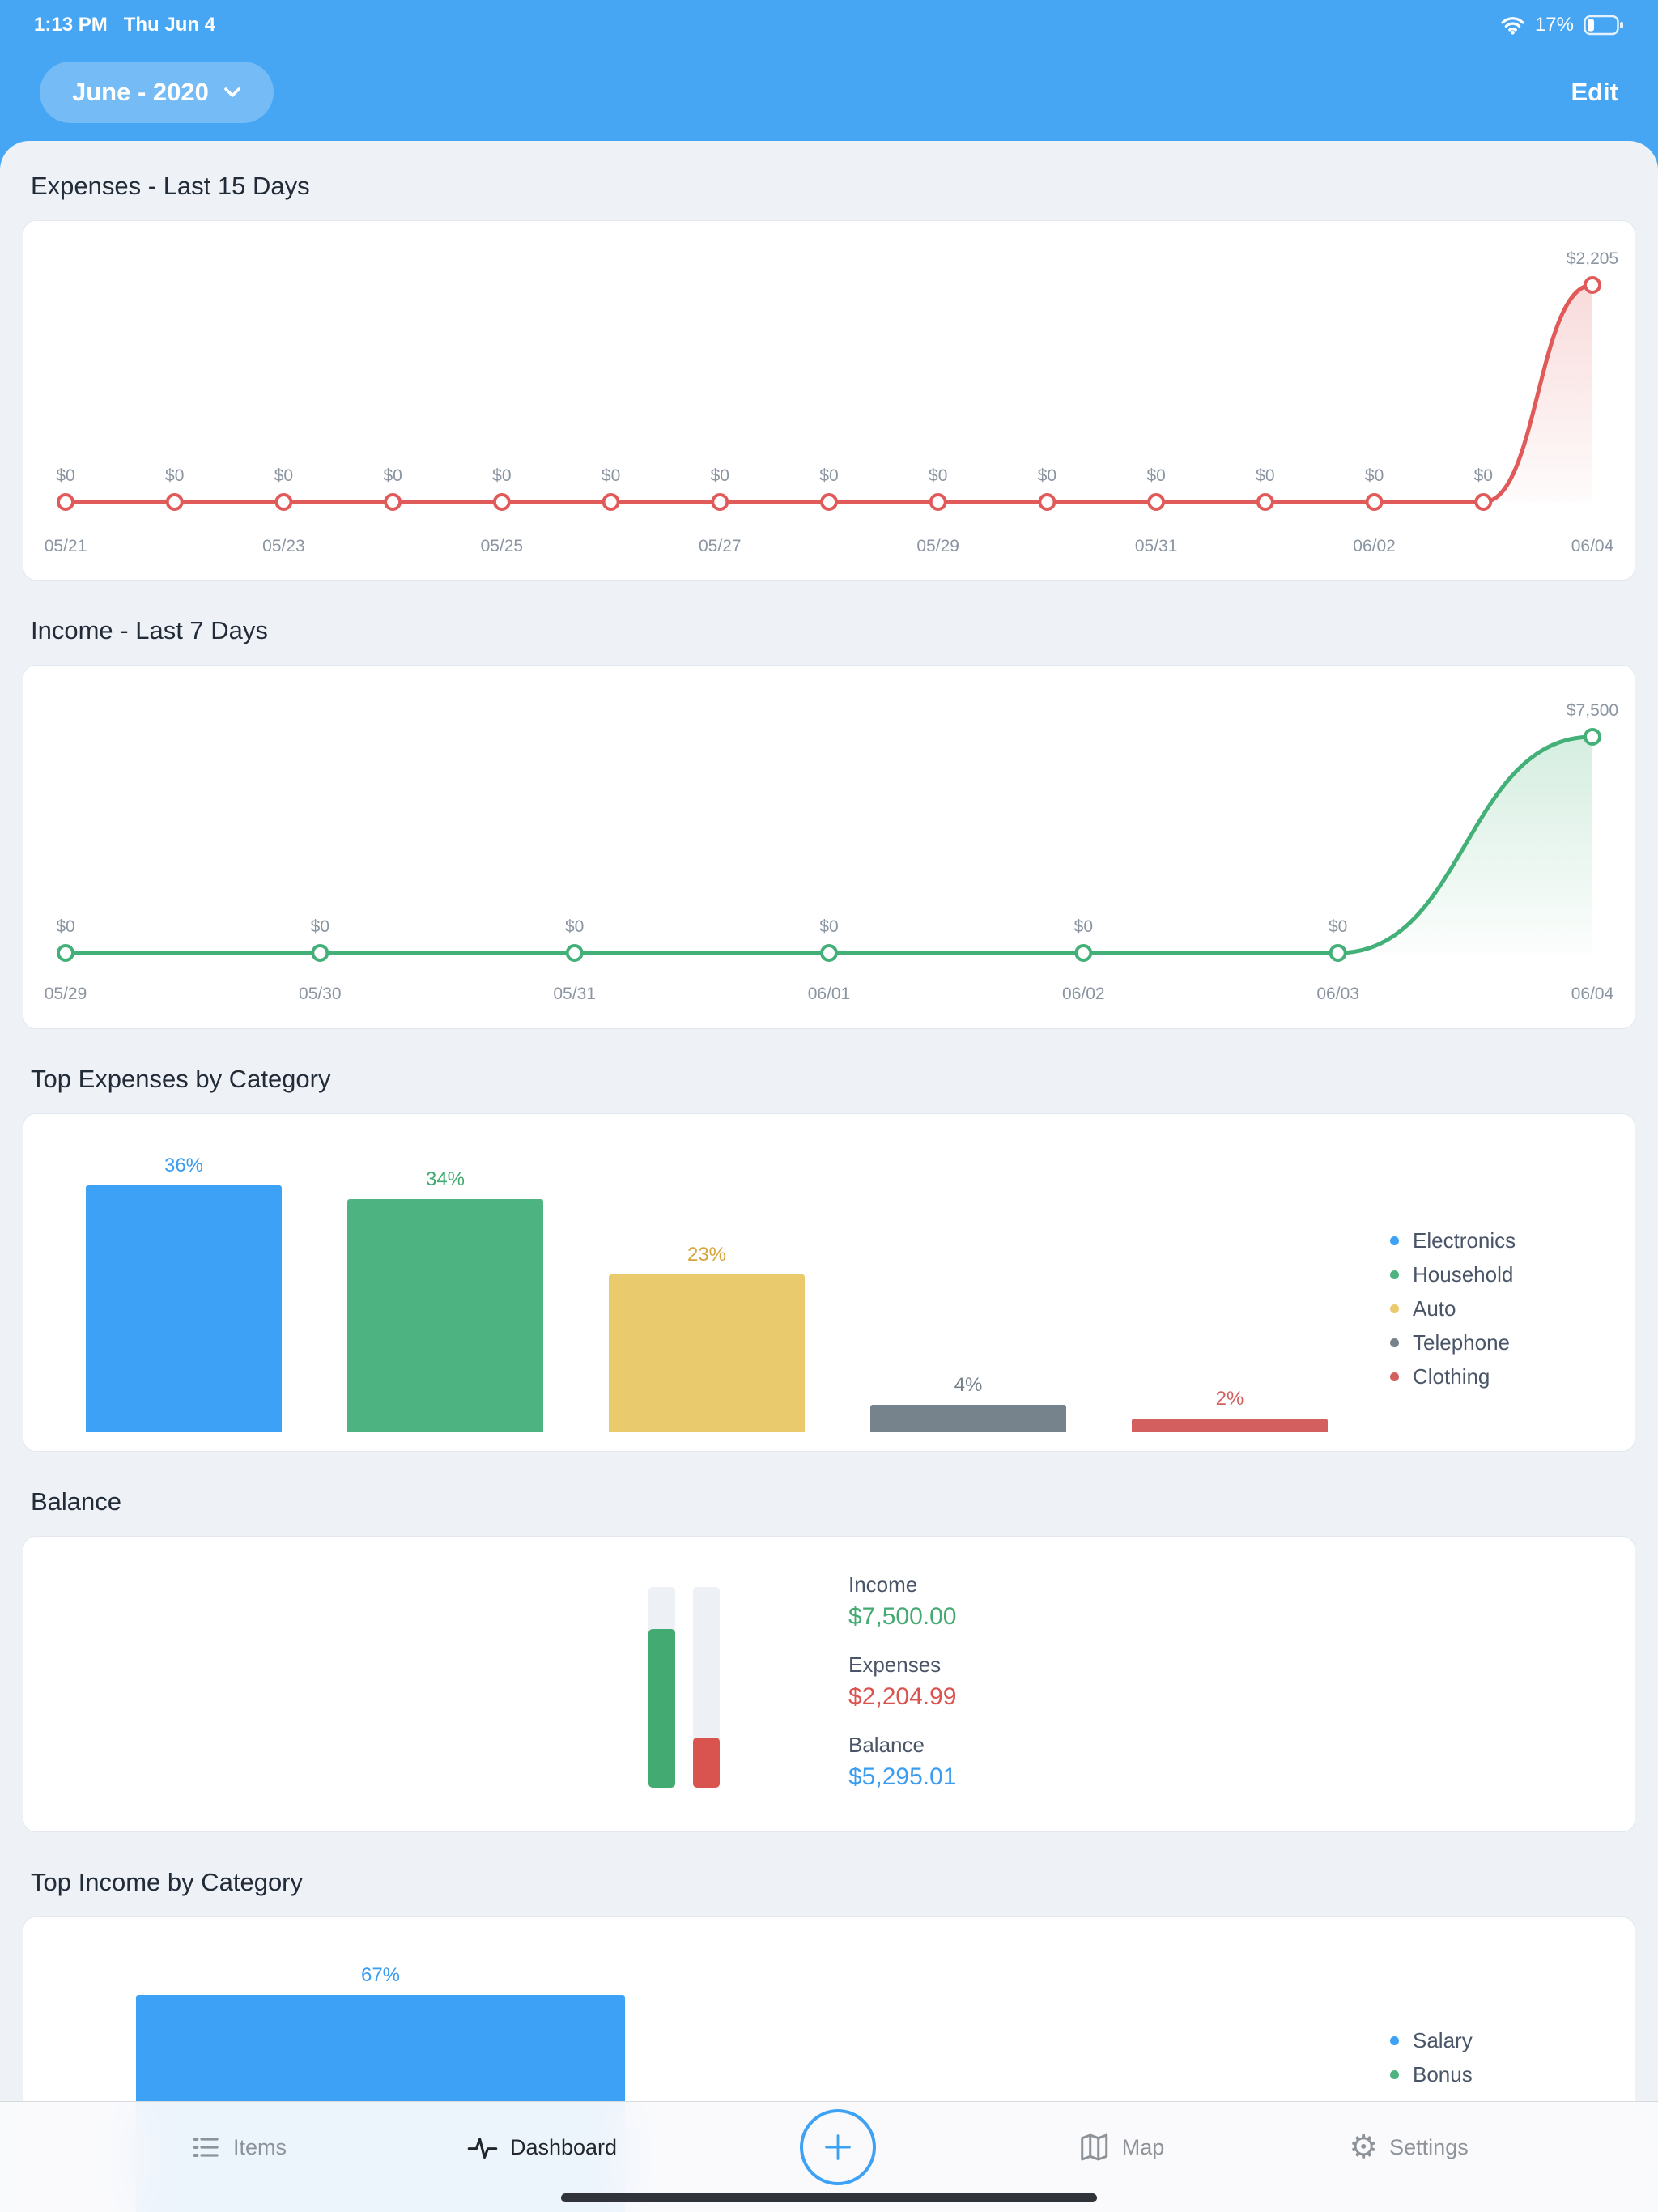 The height and width of the screenshot is (2212, 1658). Describe the element at coordinates (1229, 1399) in the screenshot. I see `bar-value-label: 2%` at that location.